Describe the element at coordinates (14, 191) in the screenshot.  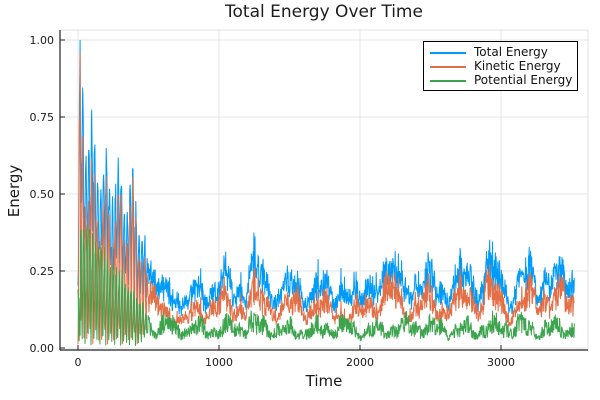
I see `y-axis-label: Energy` at that location.